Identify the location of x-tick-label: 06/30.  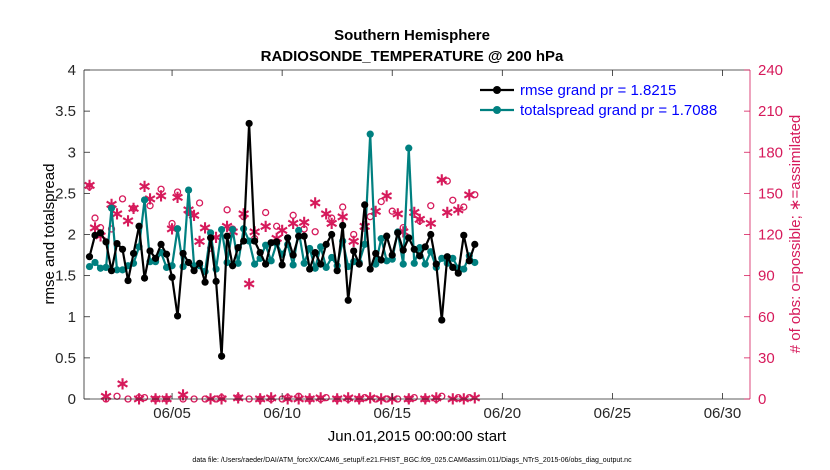
(723, 413).